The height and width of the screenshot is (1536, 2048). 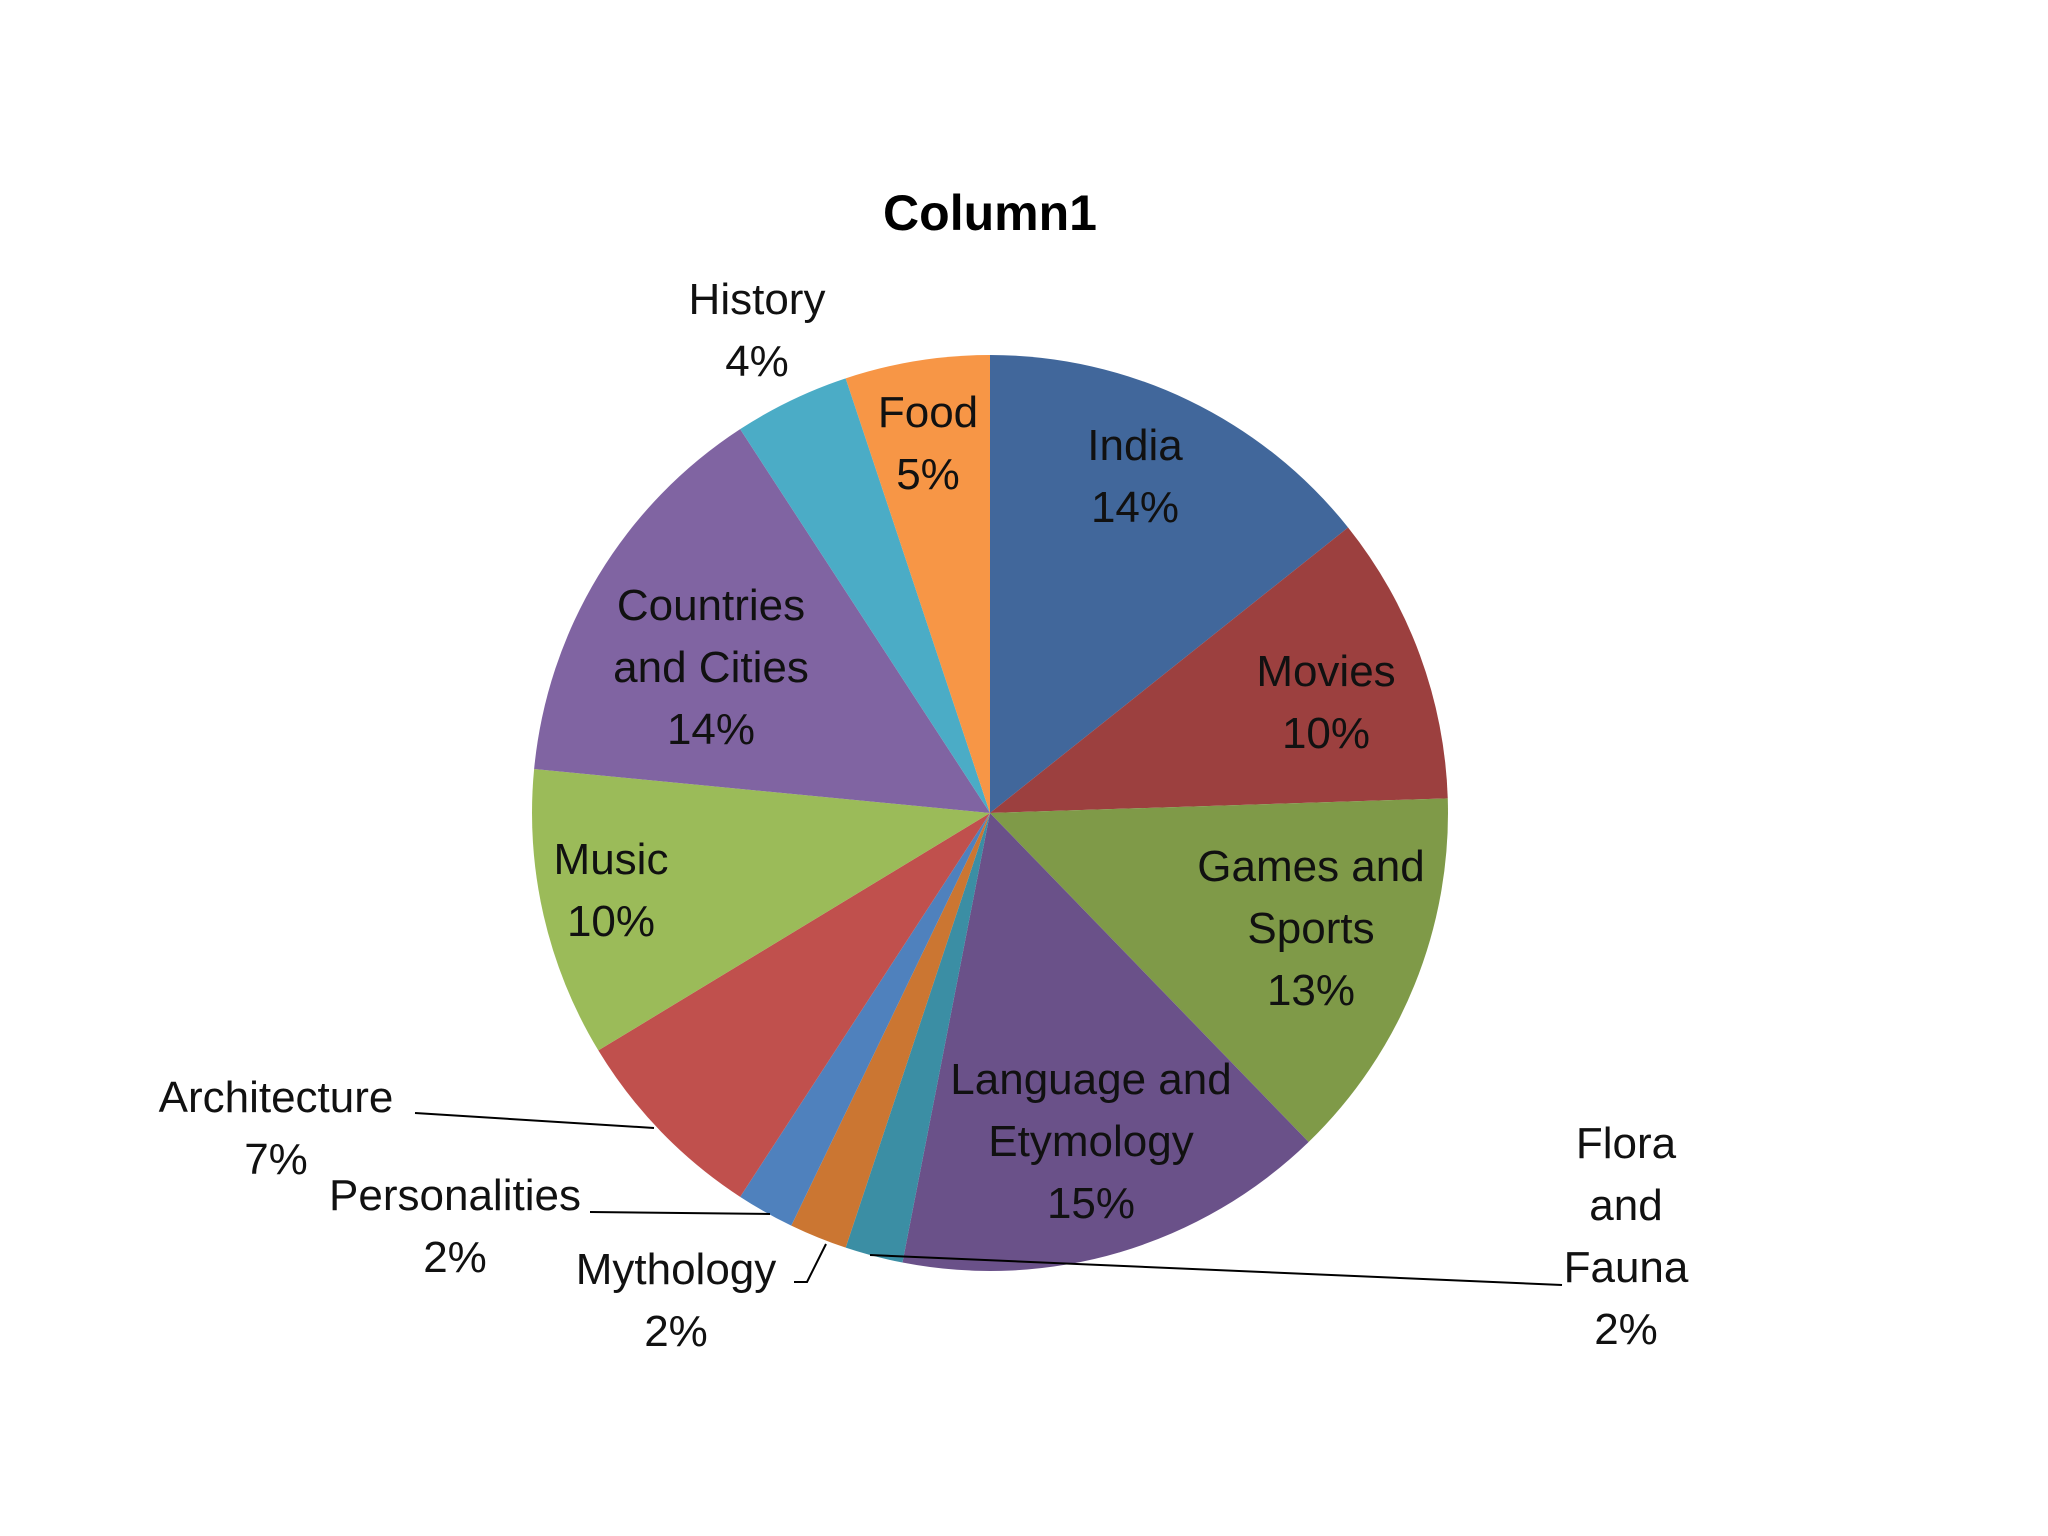 I want to click on data-label-line: Etymology, so click(x=1090, y=1141).